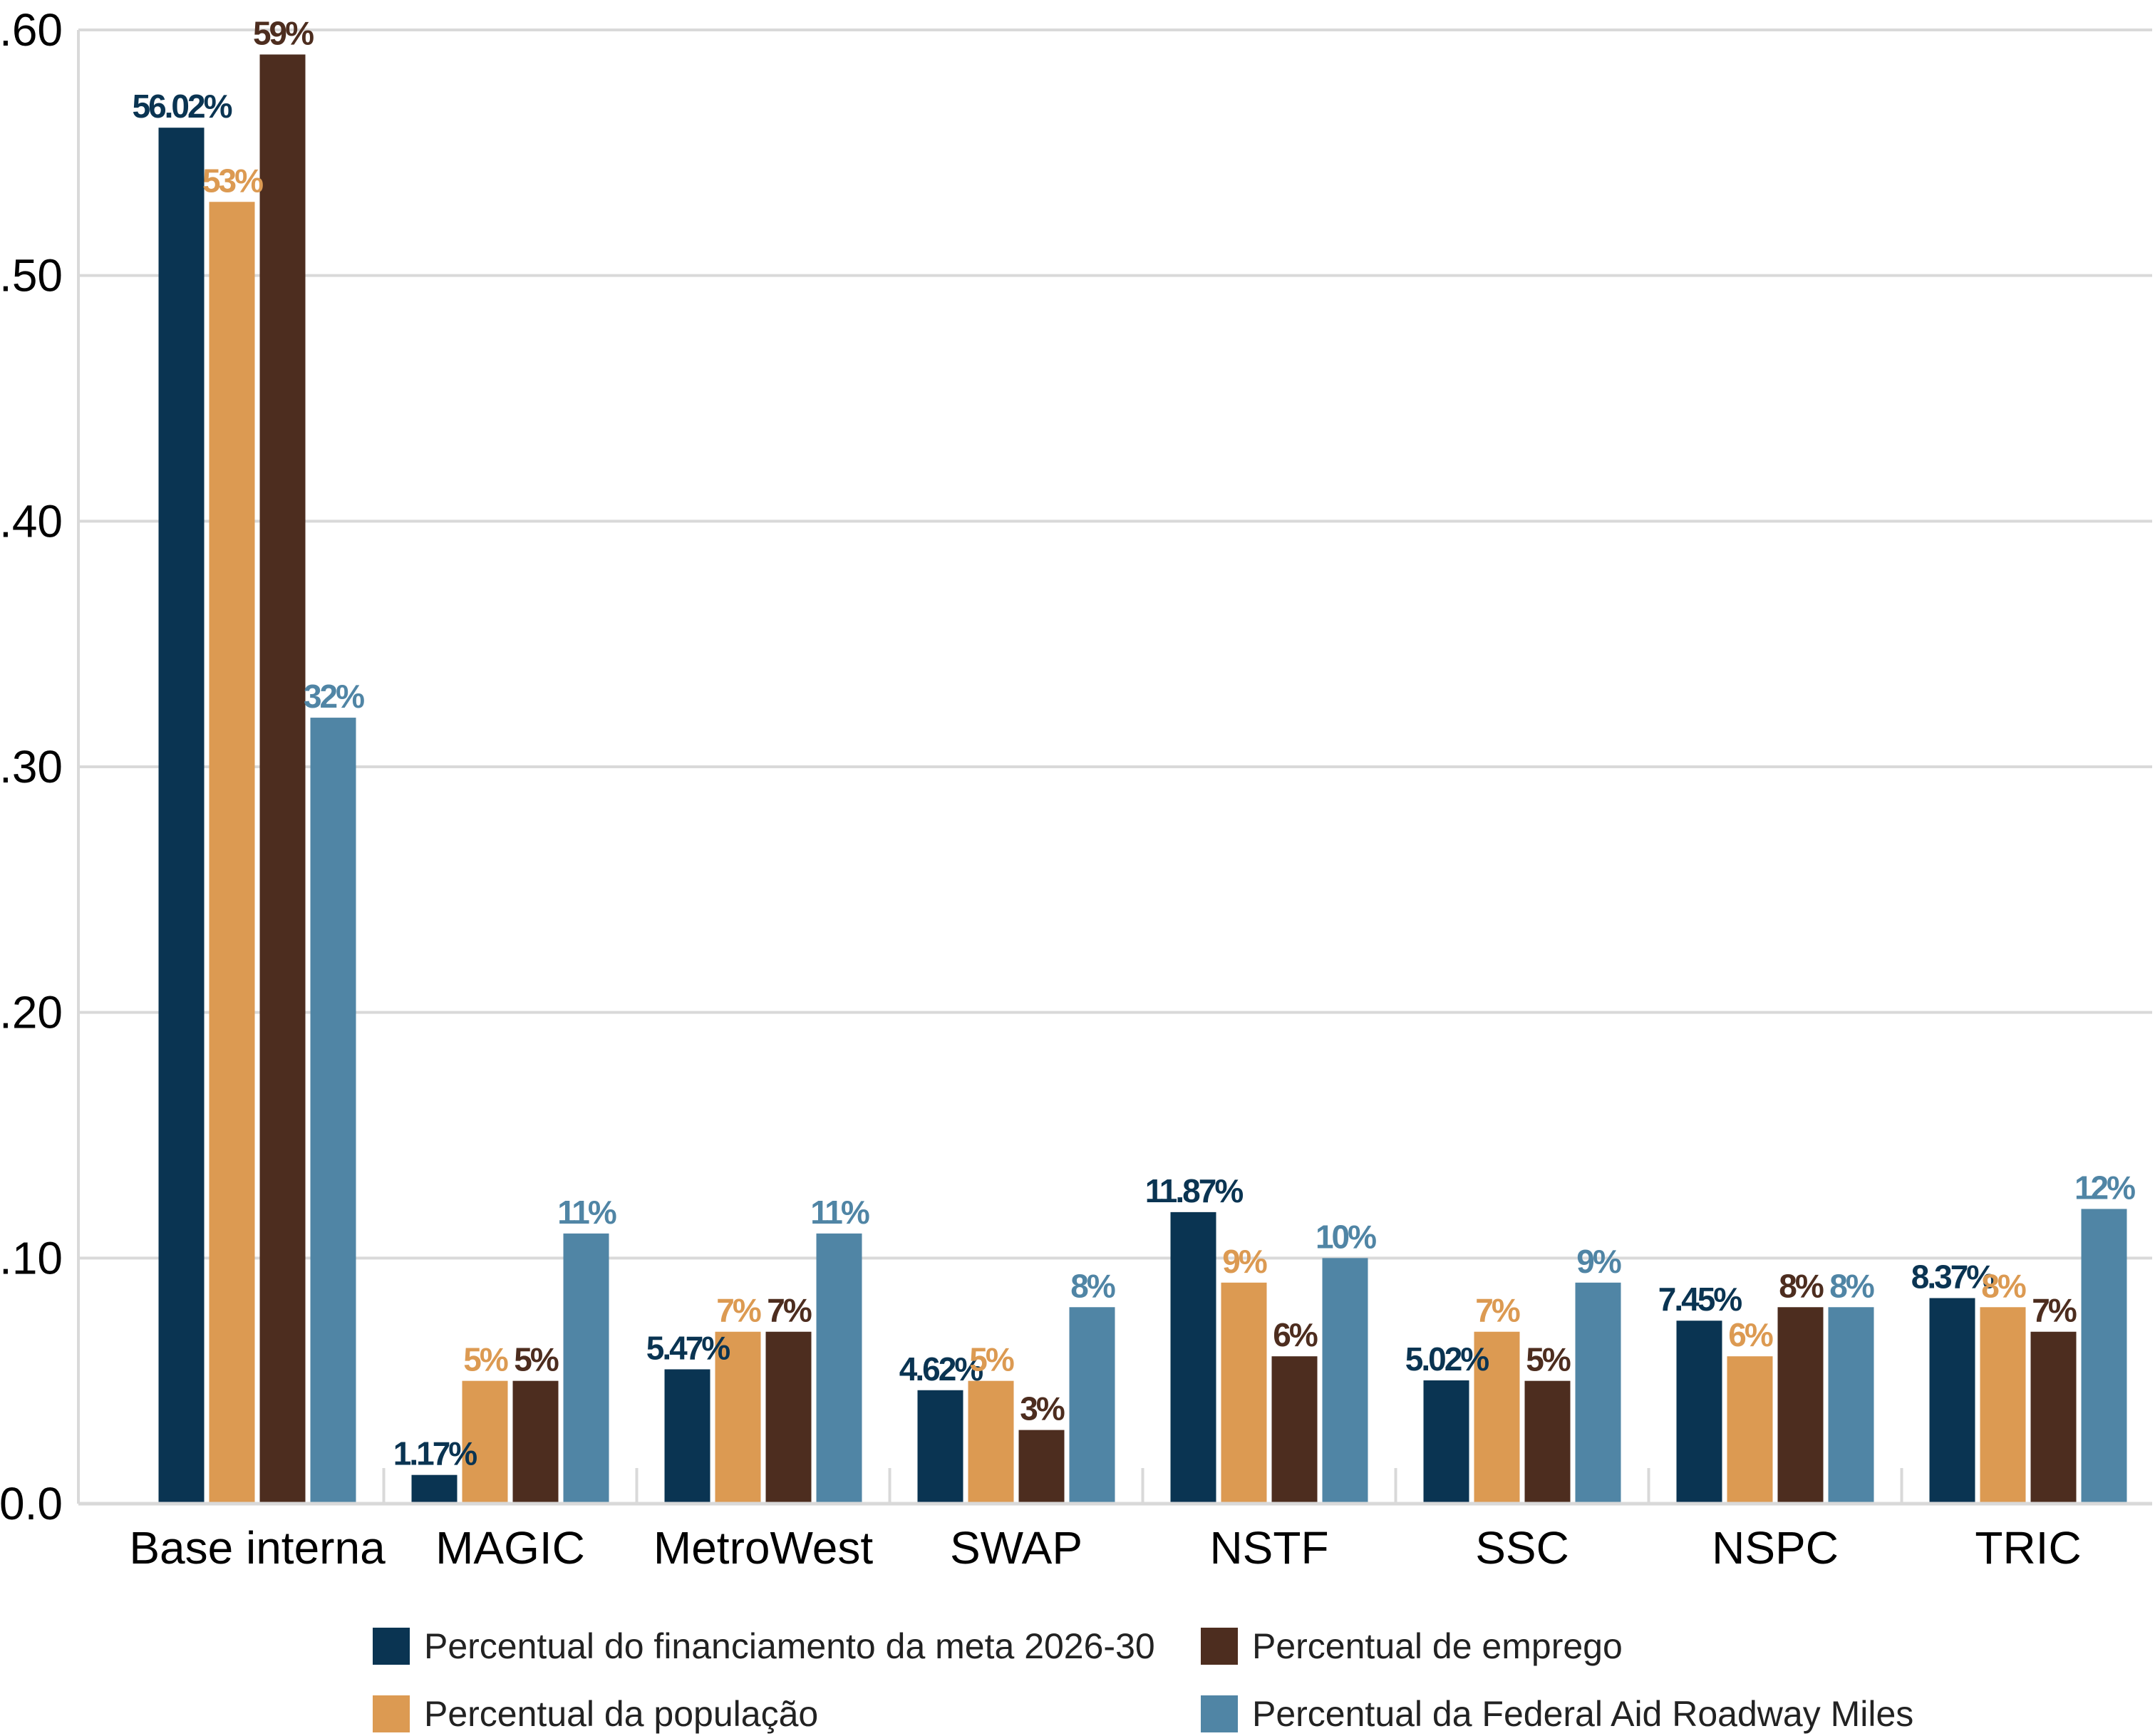 The height and width of the screenshot is (1736, 2155). Describe the element at coordinates (941, 1369) in the screenshot. I see `data-label: 4.62%` at that location.